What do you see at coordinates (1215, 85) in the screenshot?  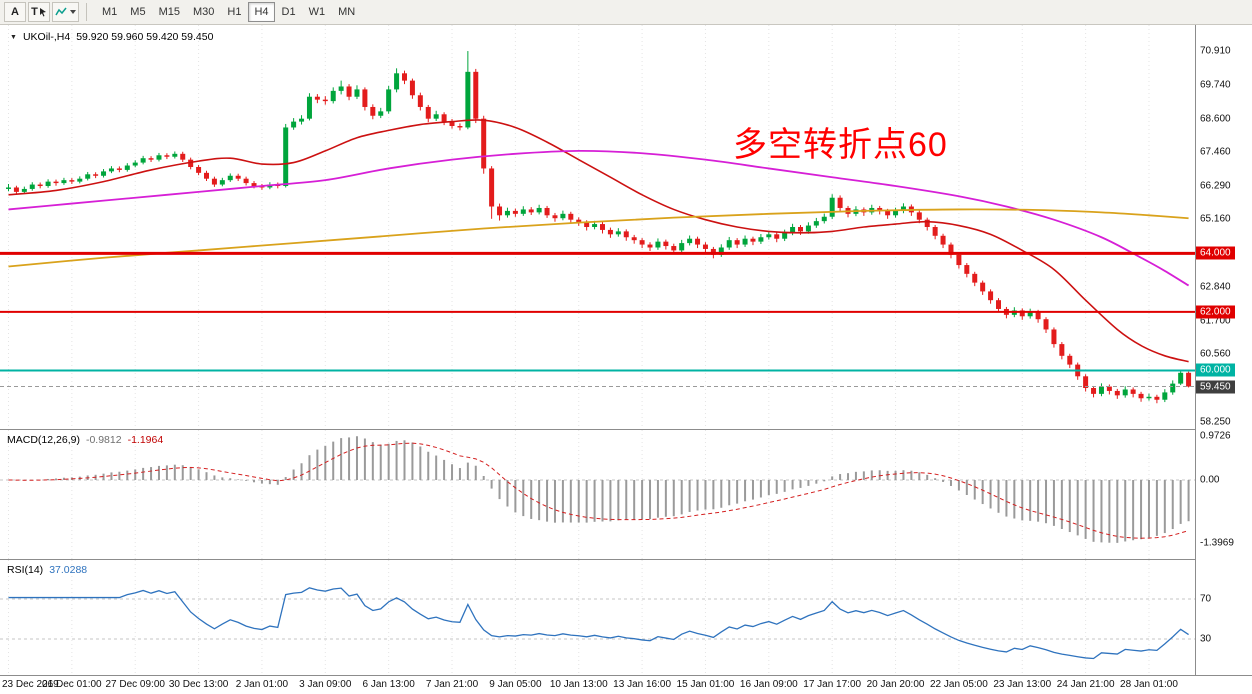 I see `price-axis-label: 69.740` at bounding box center [1215, 85].